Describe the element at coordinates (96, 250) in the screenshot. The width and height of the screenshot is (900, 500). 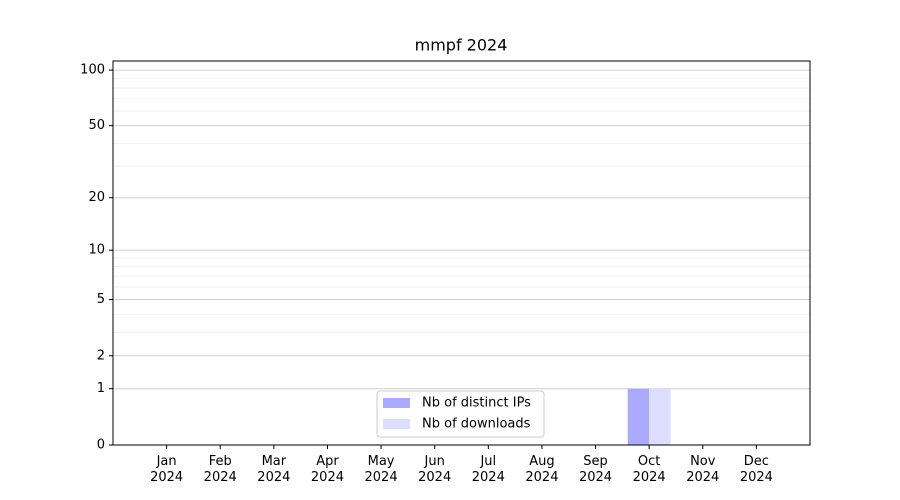
I see `y-tick-label: 10` at that location.